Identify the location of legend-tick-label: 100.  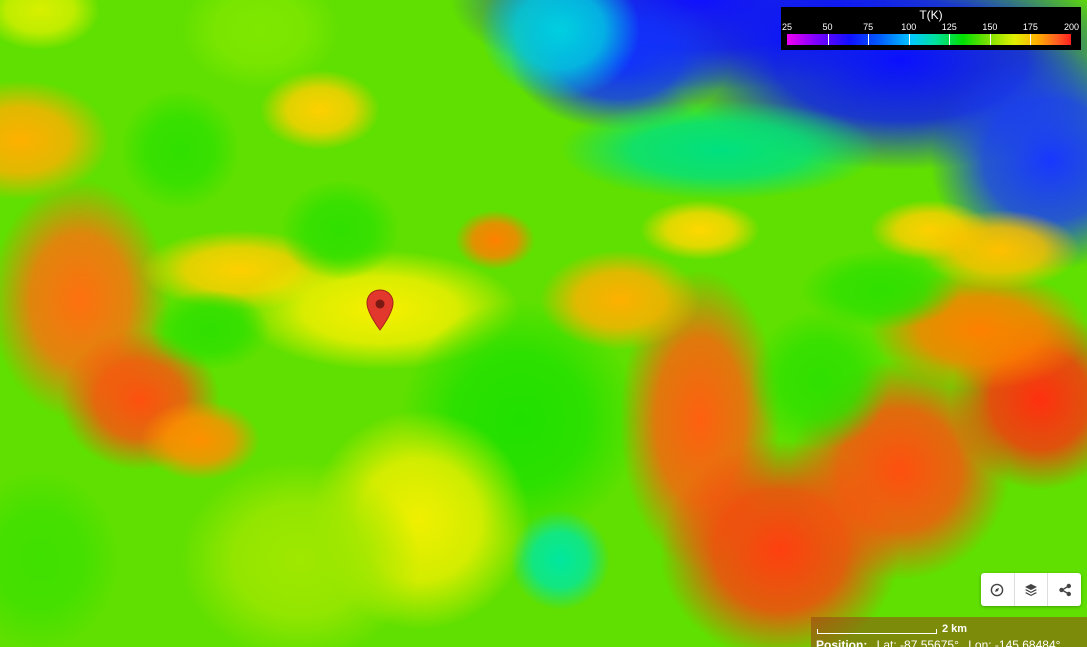
(909, 27).